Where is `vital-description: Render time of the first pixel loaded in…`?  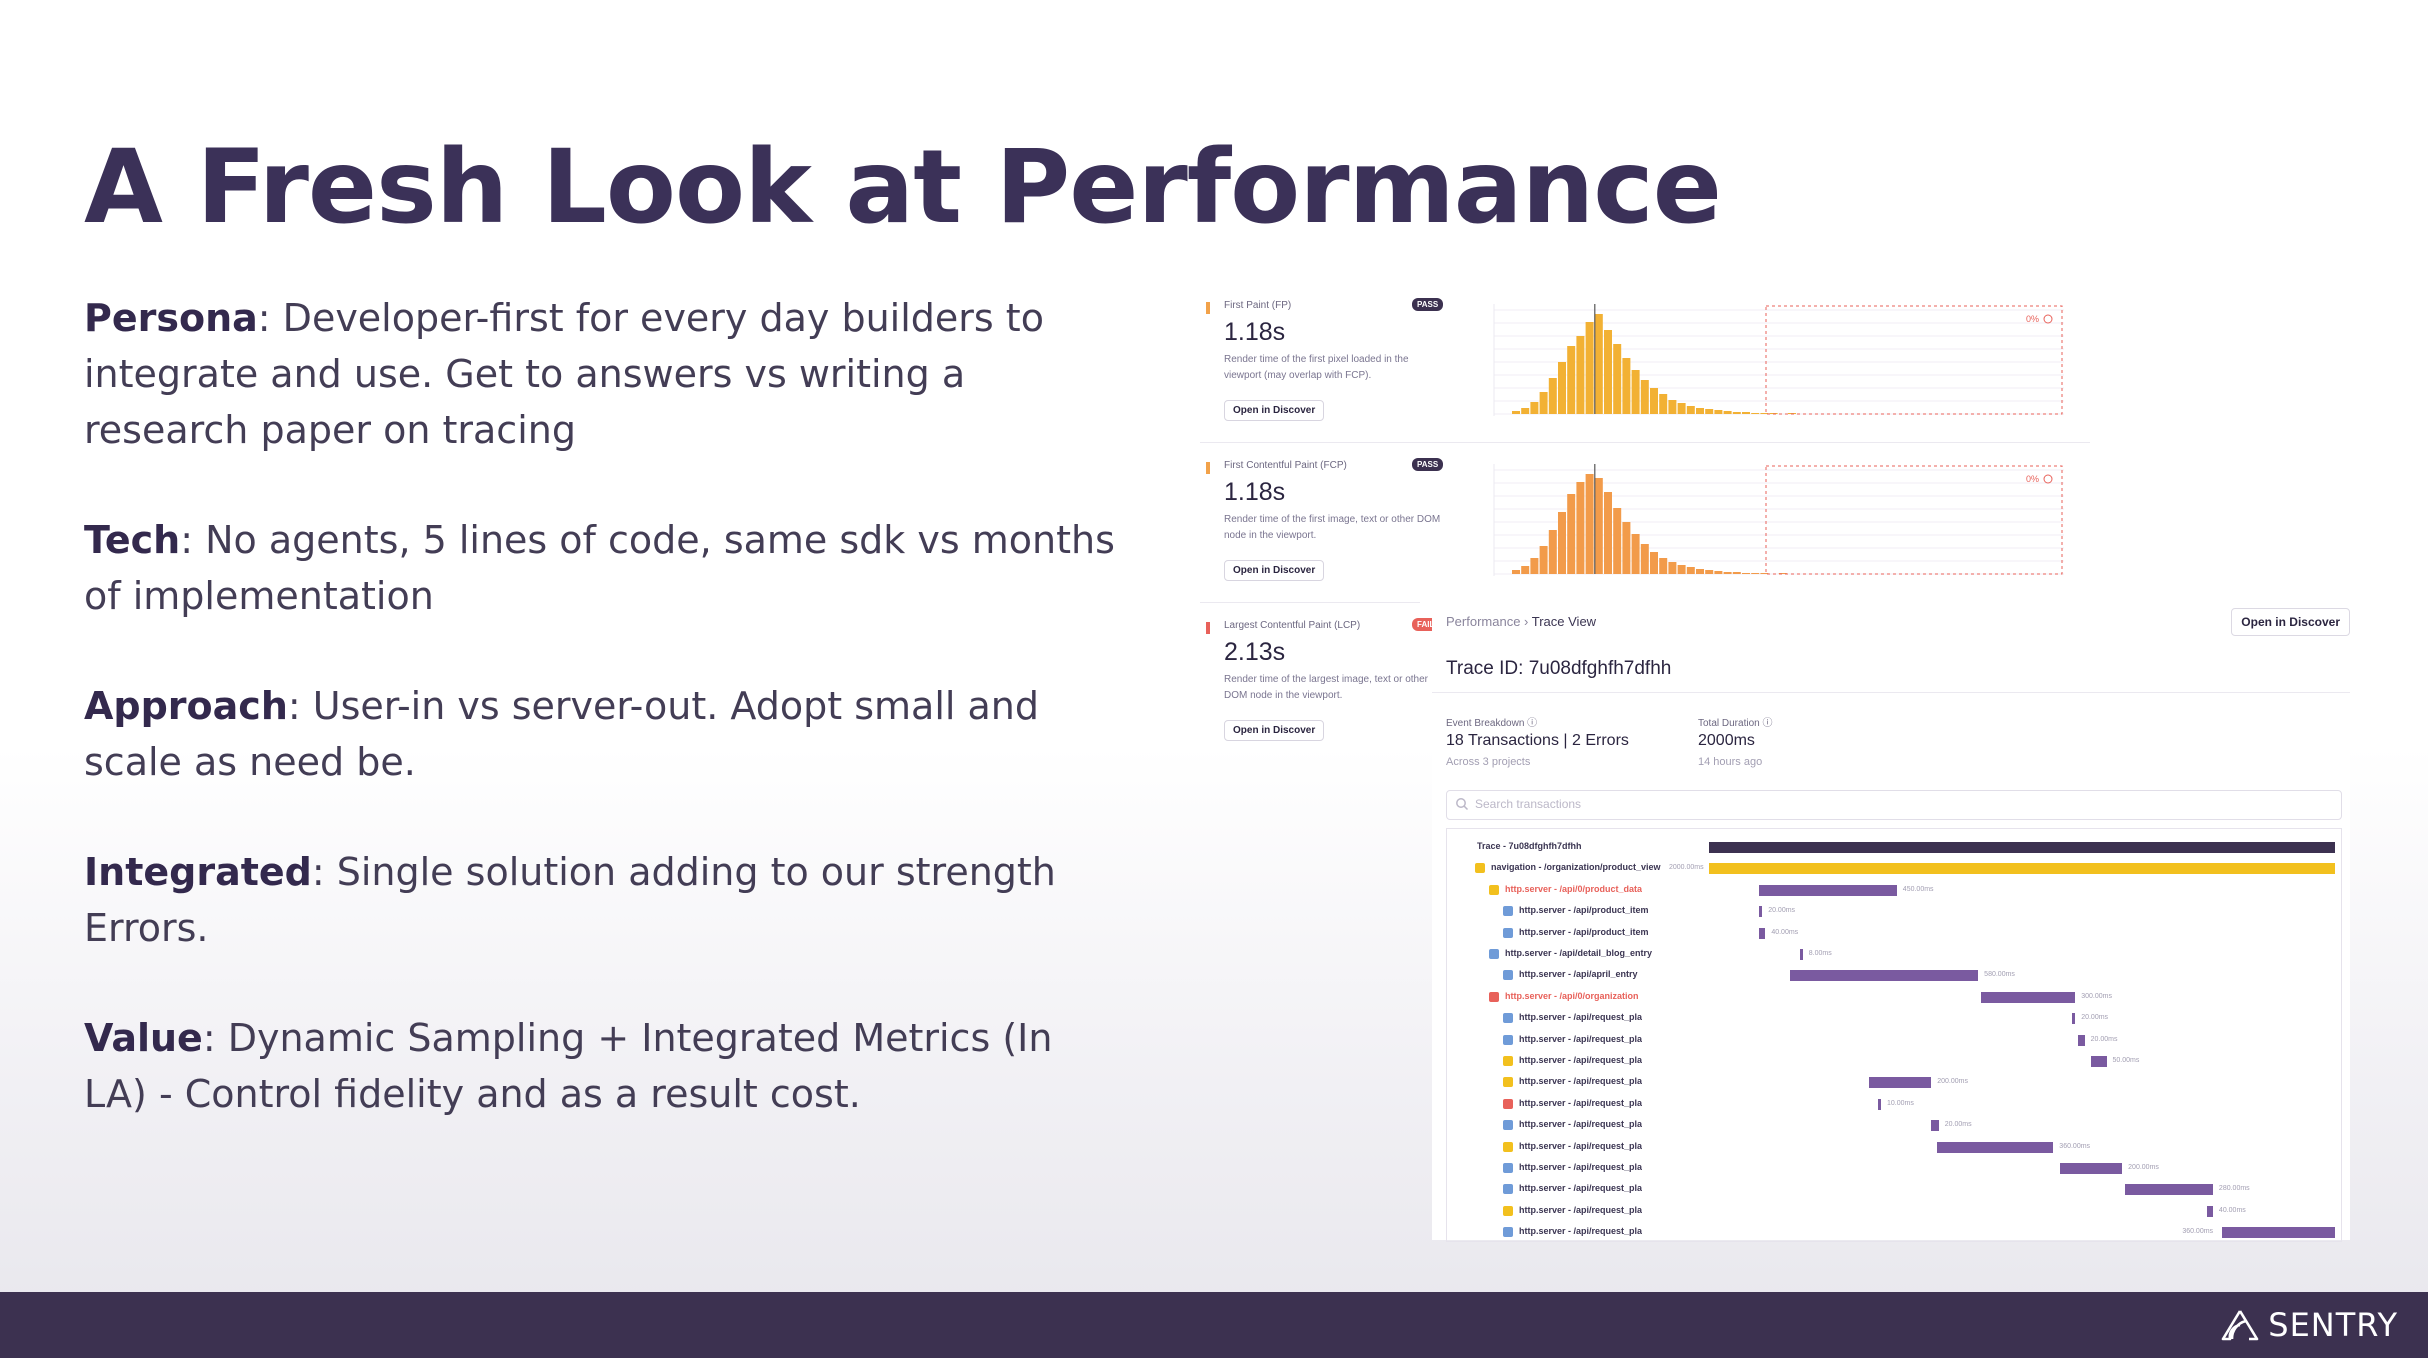 vital-description: Render time of the first pixel loaded in… is located at coordinates (1316, 367).